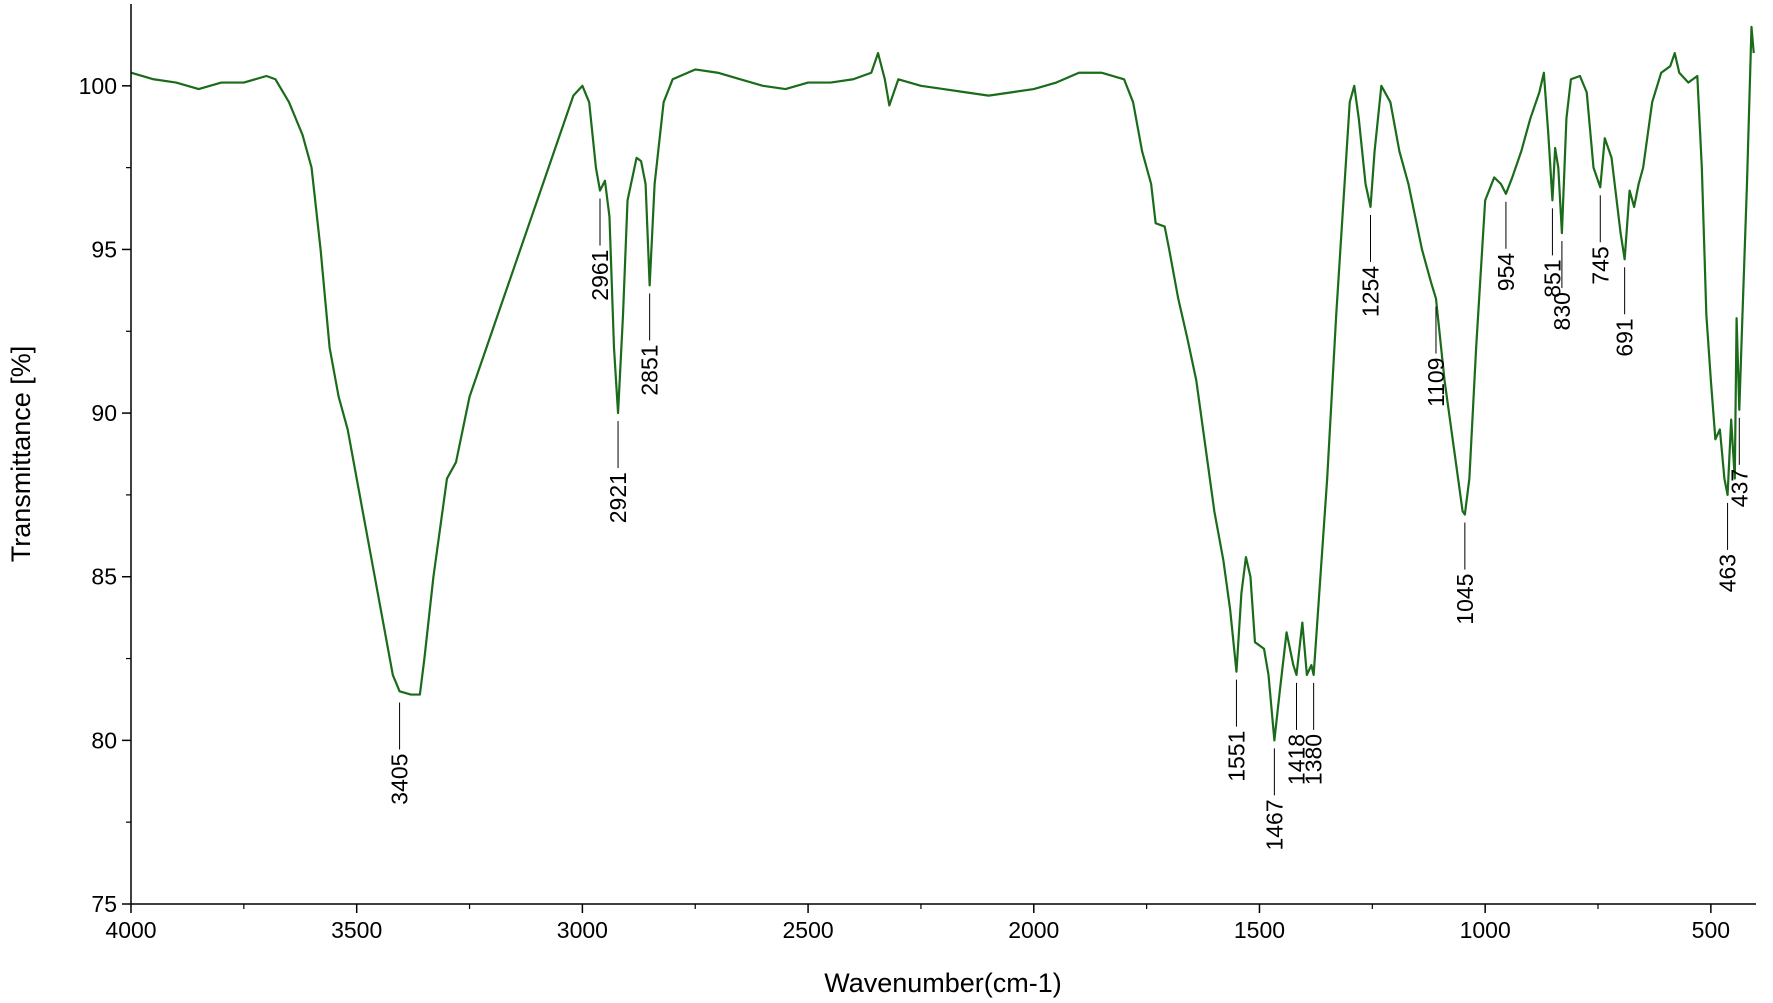 This screenshot has height=1003, width=1773. I want to click on peak-label: 830, so click(1562, 311).